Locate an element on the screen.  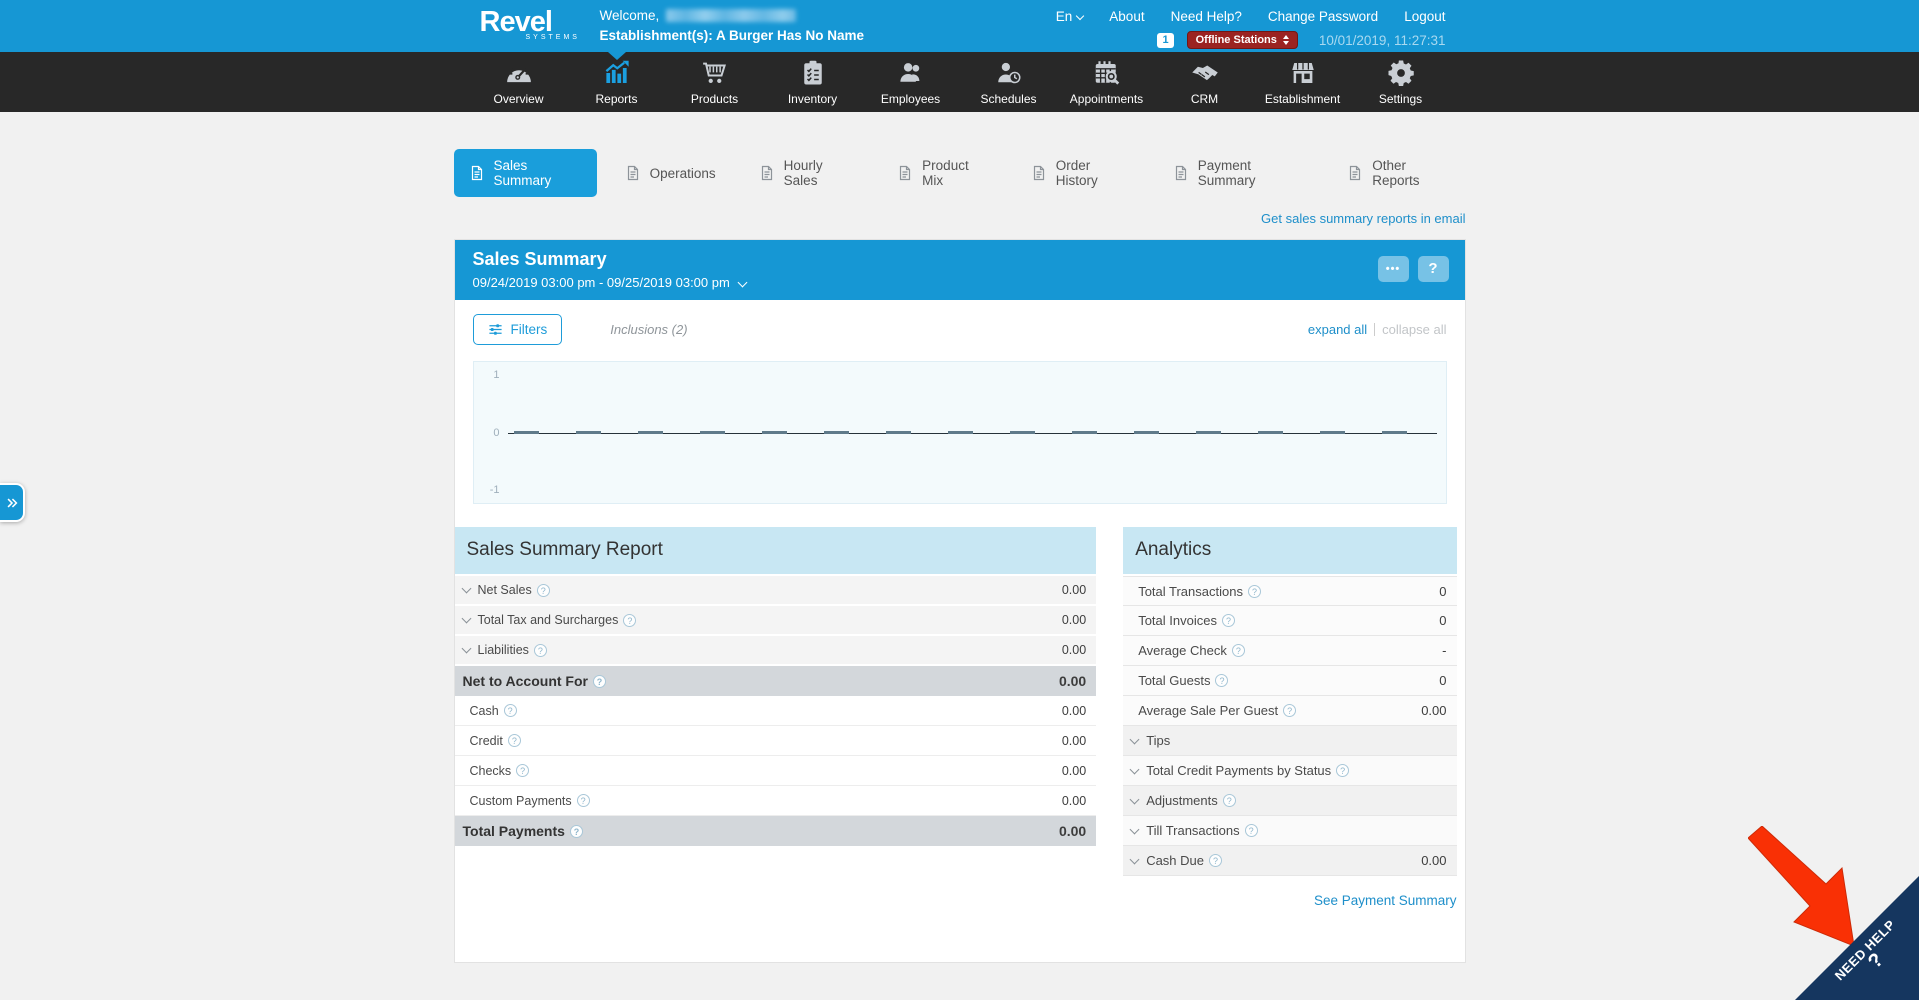
change-password-link: Change Password is located at coordinates (1323, 16).